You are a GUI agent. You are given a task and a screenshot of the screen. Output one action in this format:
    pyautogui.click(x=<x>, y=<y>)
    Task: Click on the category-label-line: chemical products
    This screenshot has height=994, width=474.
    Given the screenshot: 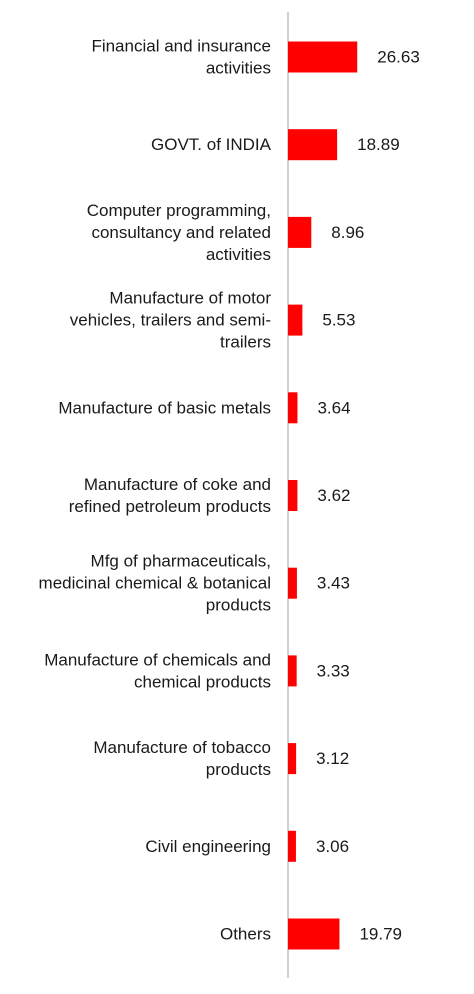 What is the action you would take?
    pyautogui.click(x=202, y=681)
    